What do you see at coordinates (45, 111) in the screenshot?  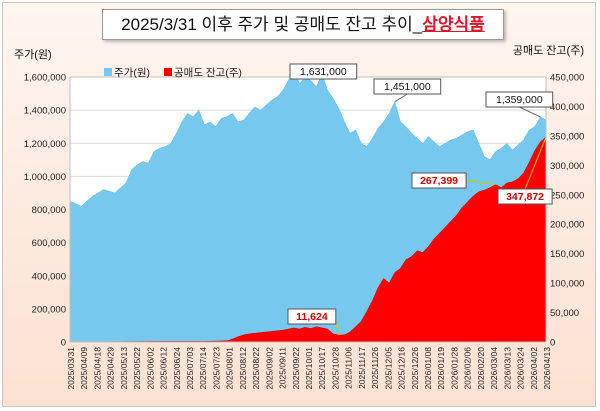 I see `y-left-tick-label: 1,400,000` at bounding box center [45, 111].